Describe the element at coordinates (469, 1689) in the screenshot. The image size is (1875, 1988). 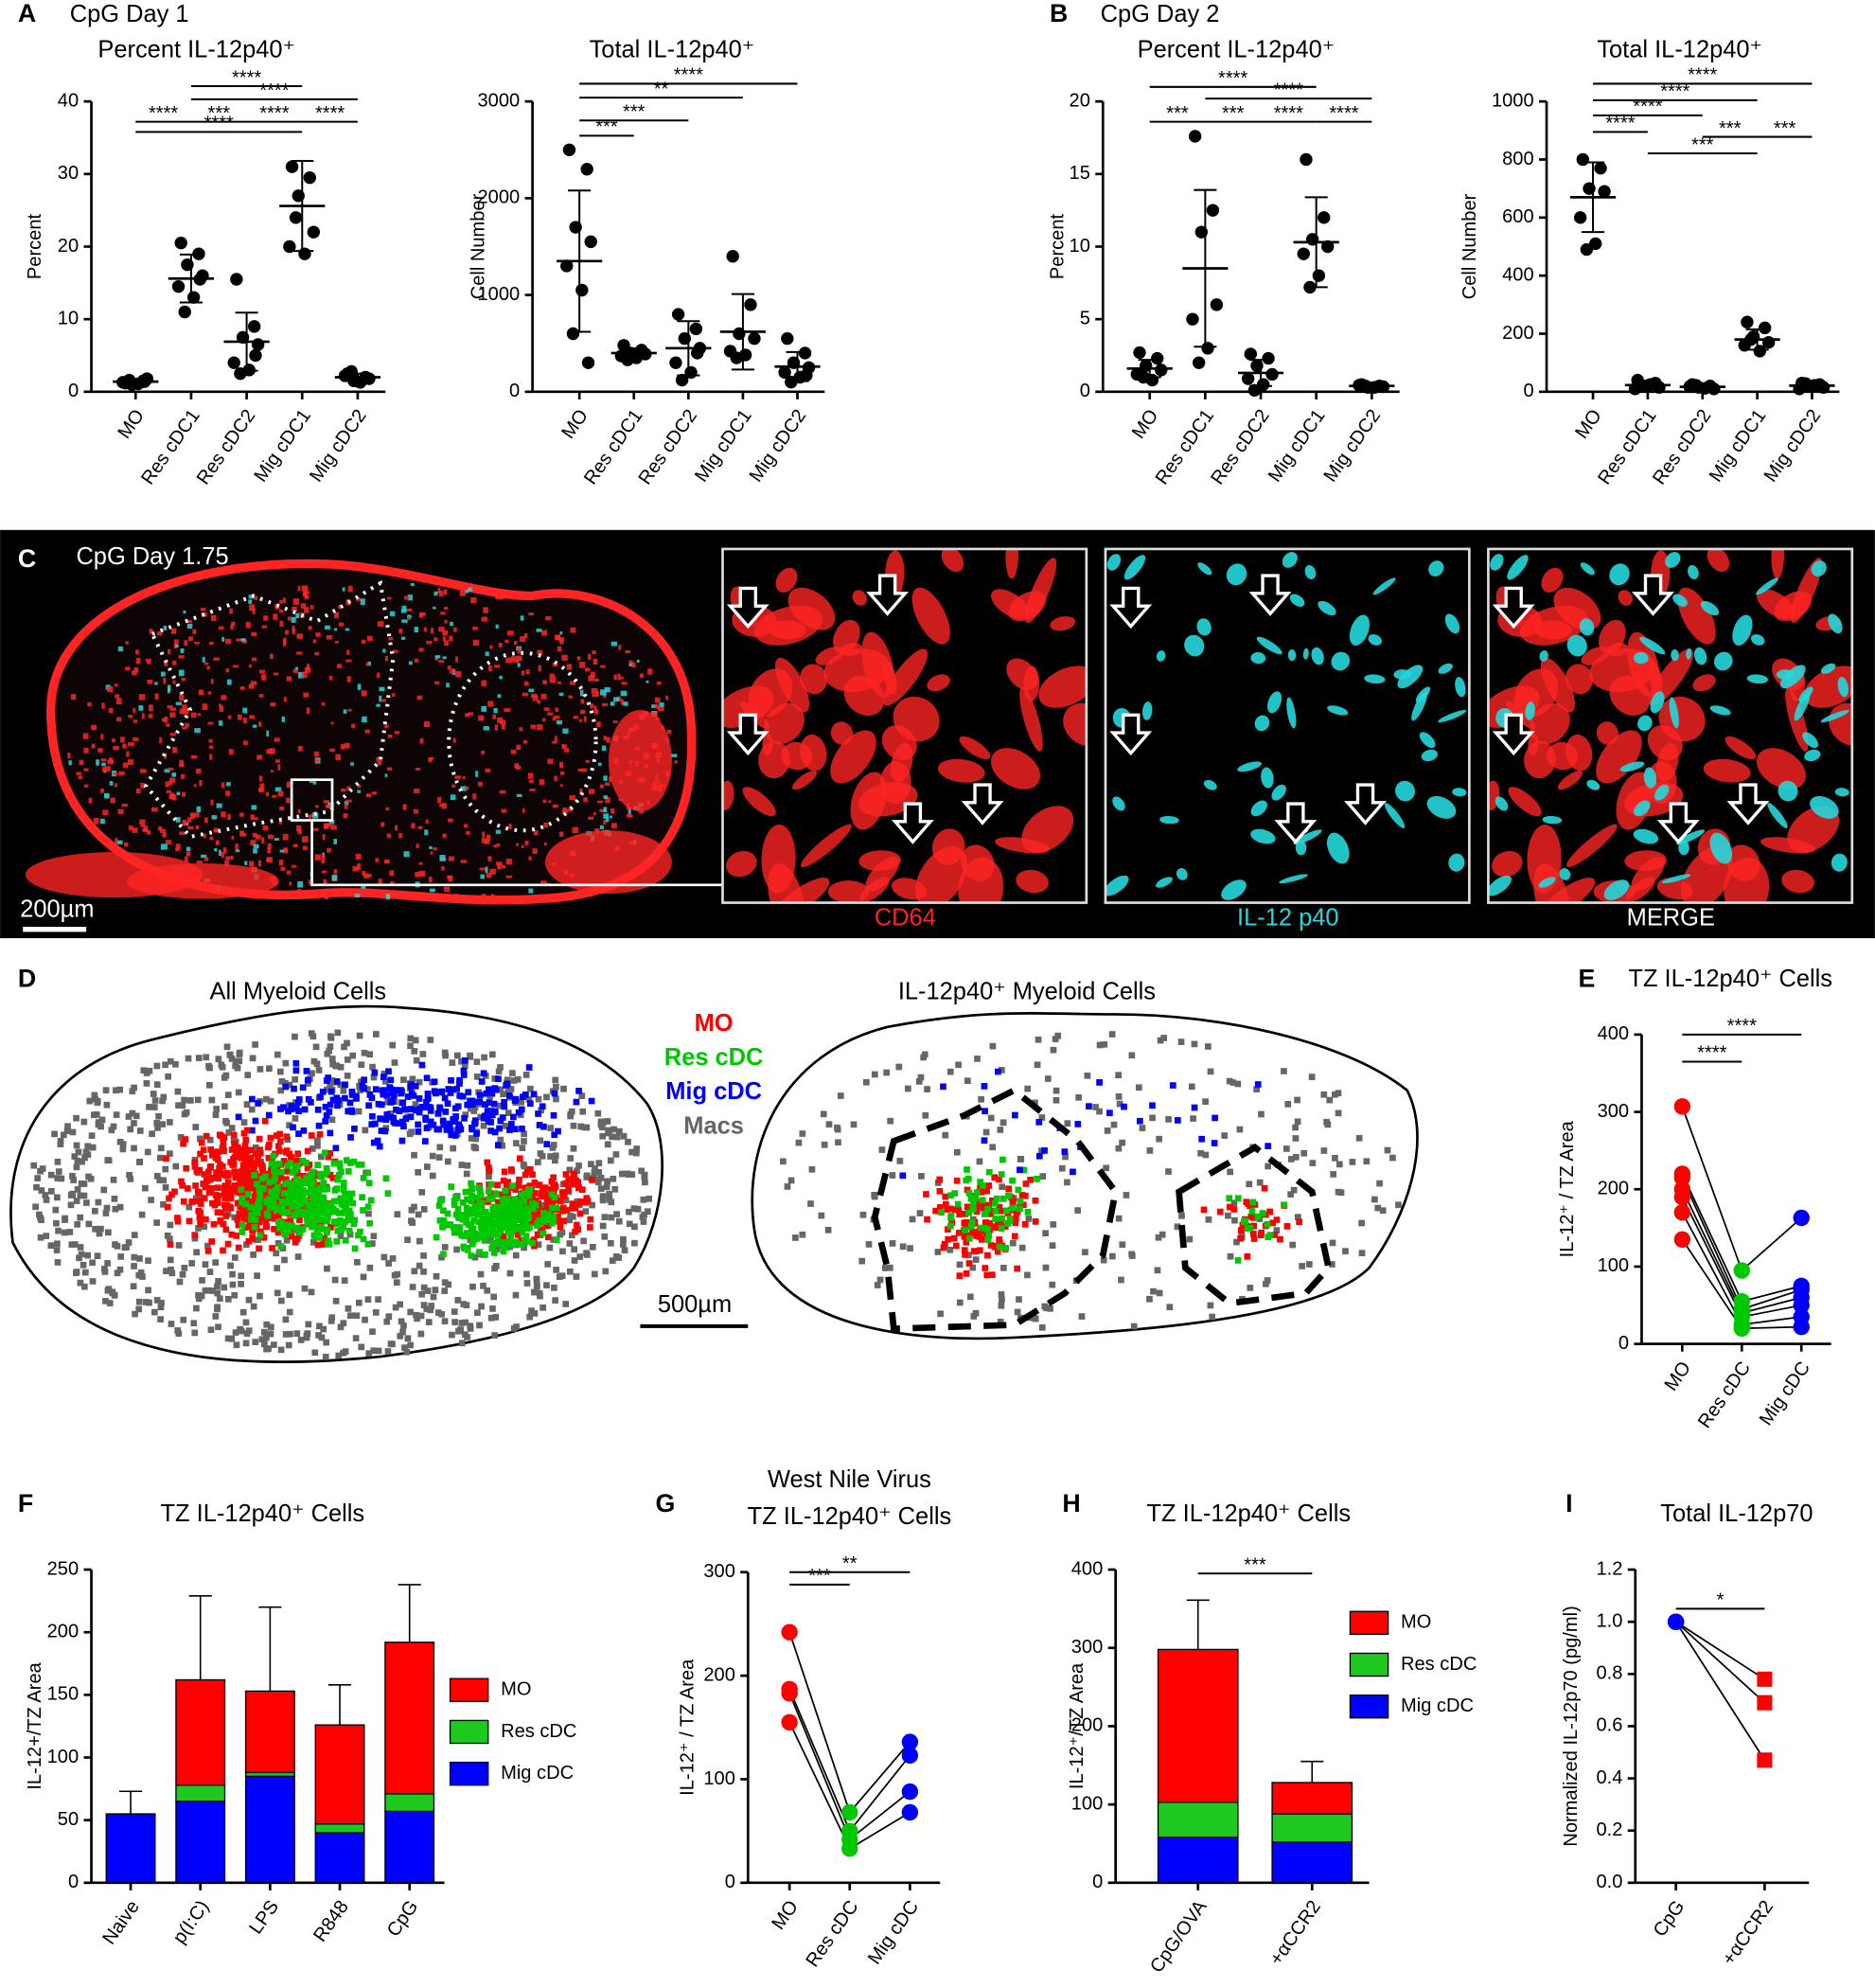
I see `legend-swatch` at that location.